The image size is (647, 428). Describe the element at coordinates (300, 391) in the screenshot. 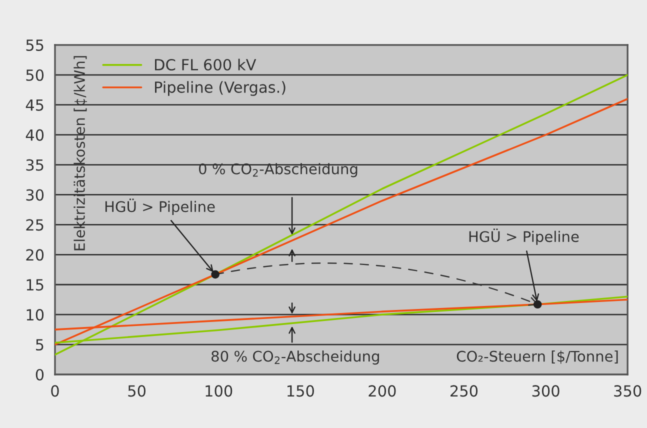

I see `x-tick-label: 150` at that location.